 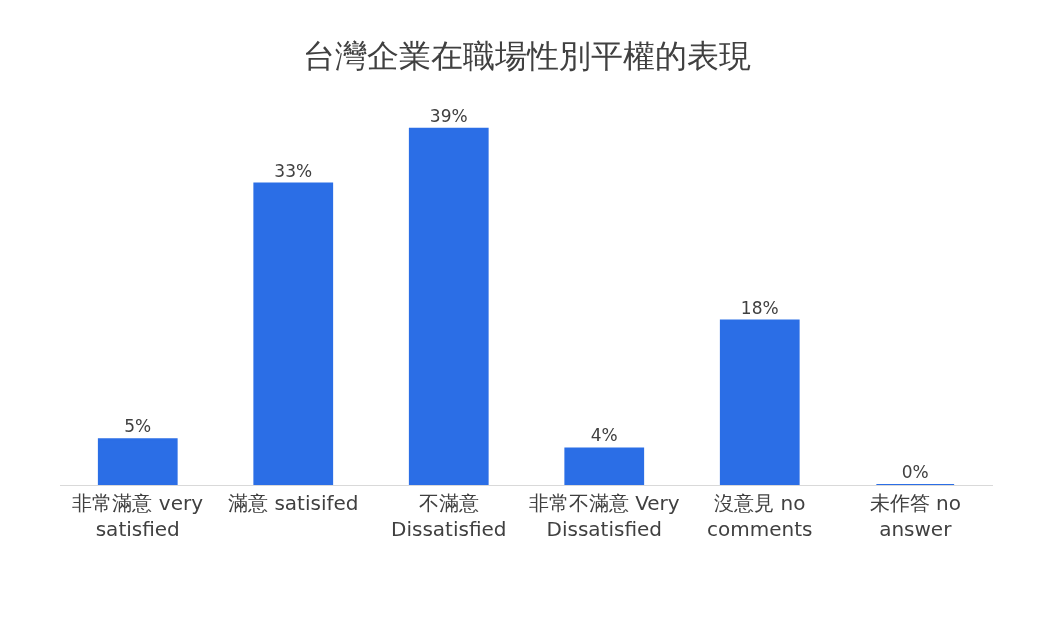 What do you see at coordinates (915, 472) in the screenshot?
I see `data-label: 0%` at bounding box center [915, 472].